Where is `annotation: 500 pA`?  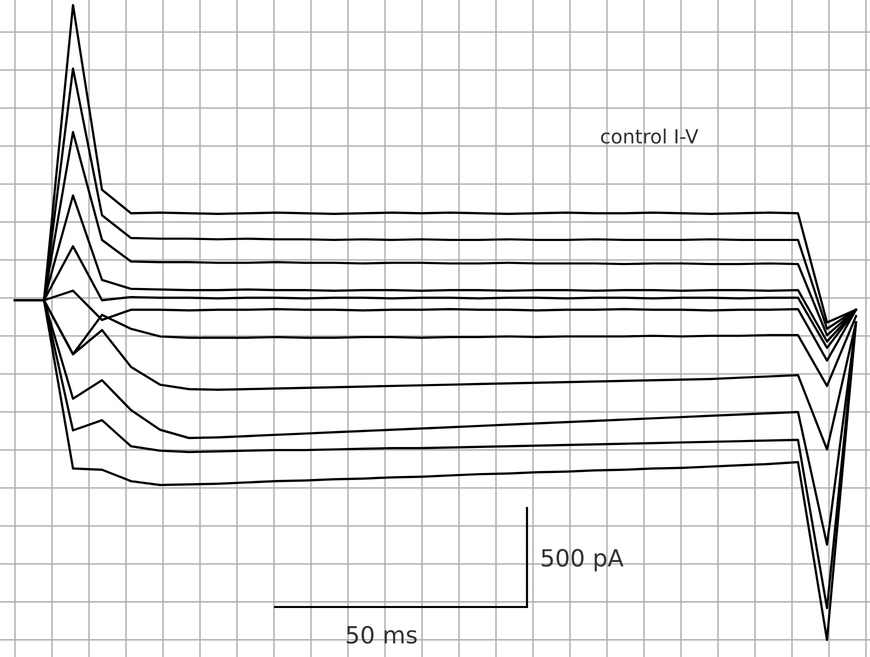
annotation: 500 pA is located at coordinates (583, 560).